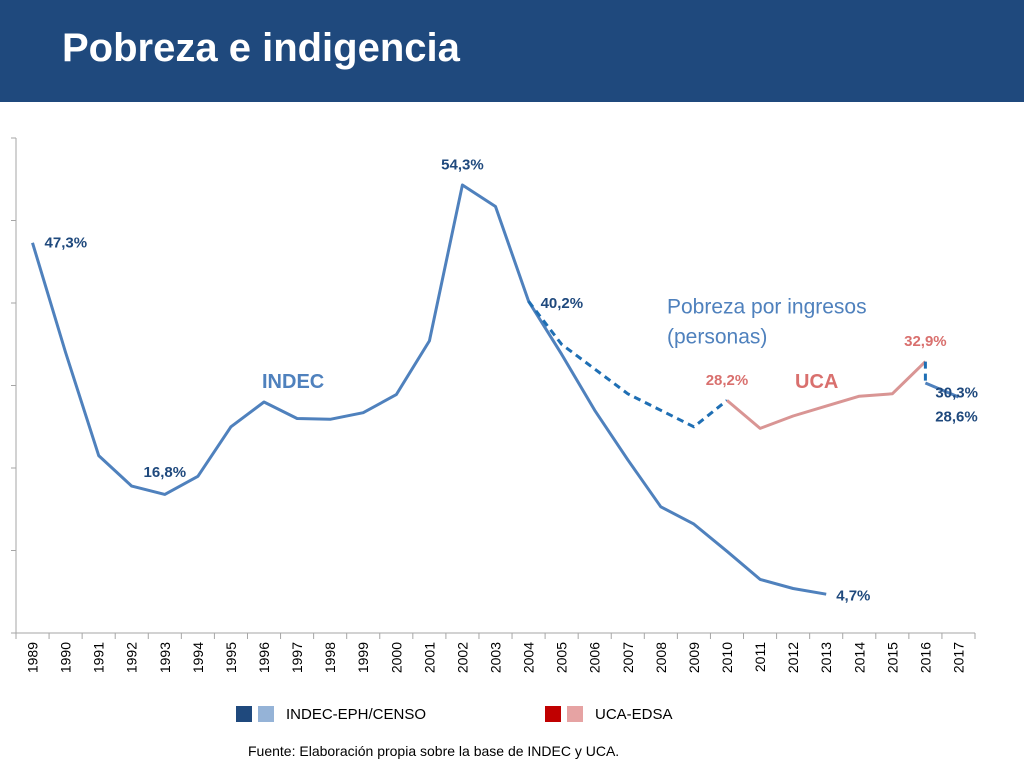  What do you see at coordinates (266, 714) in the screenshot?
I see `legend-swatch-indec-light` at bounding box center [266, 714].